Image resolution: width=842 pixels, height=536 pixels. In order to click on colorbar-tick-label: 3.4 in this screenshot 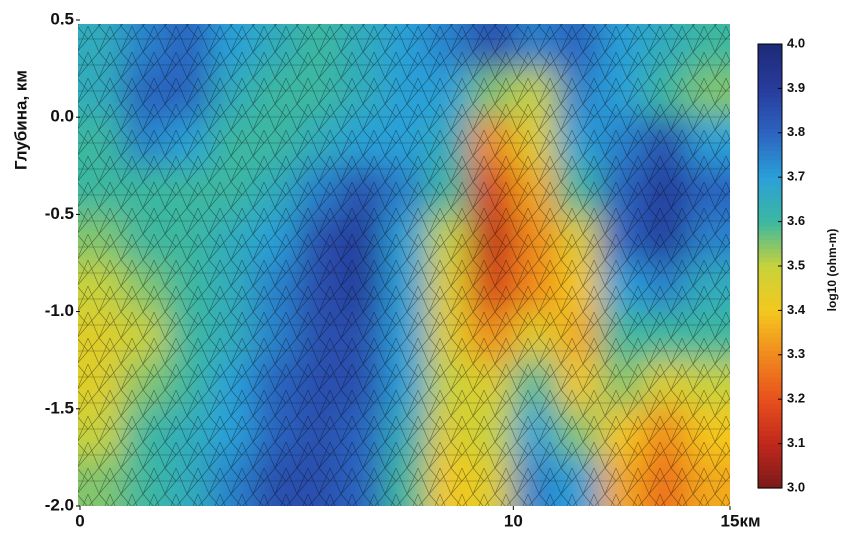, I will do `click(796, 309)`.